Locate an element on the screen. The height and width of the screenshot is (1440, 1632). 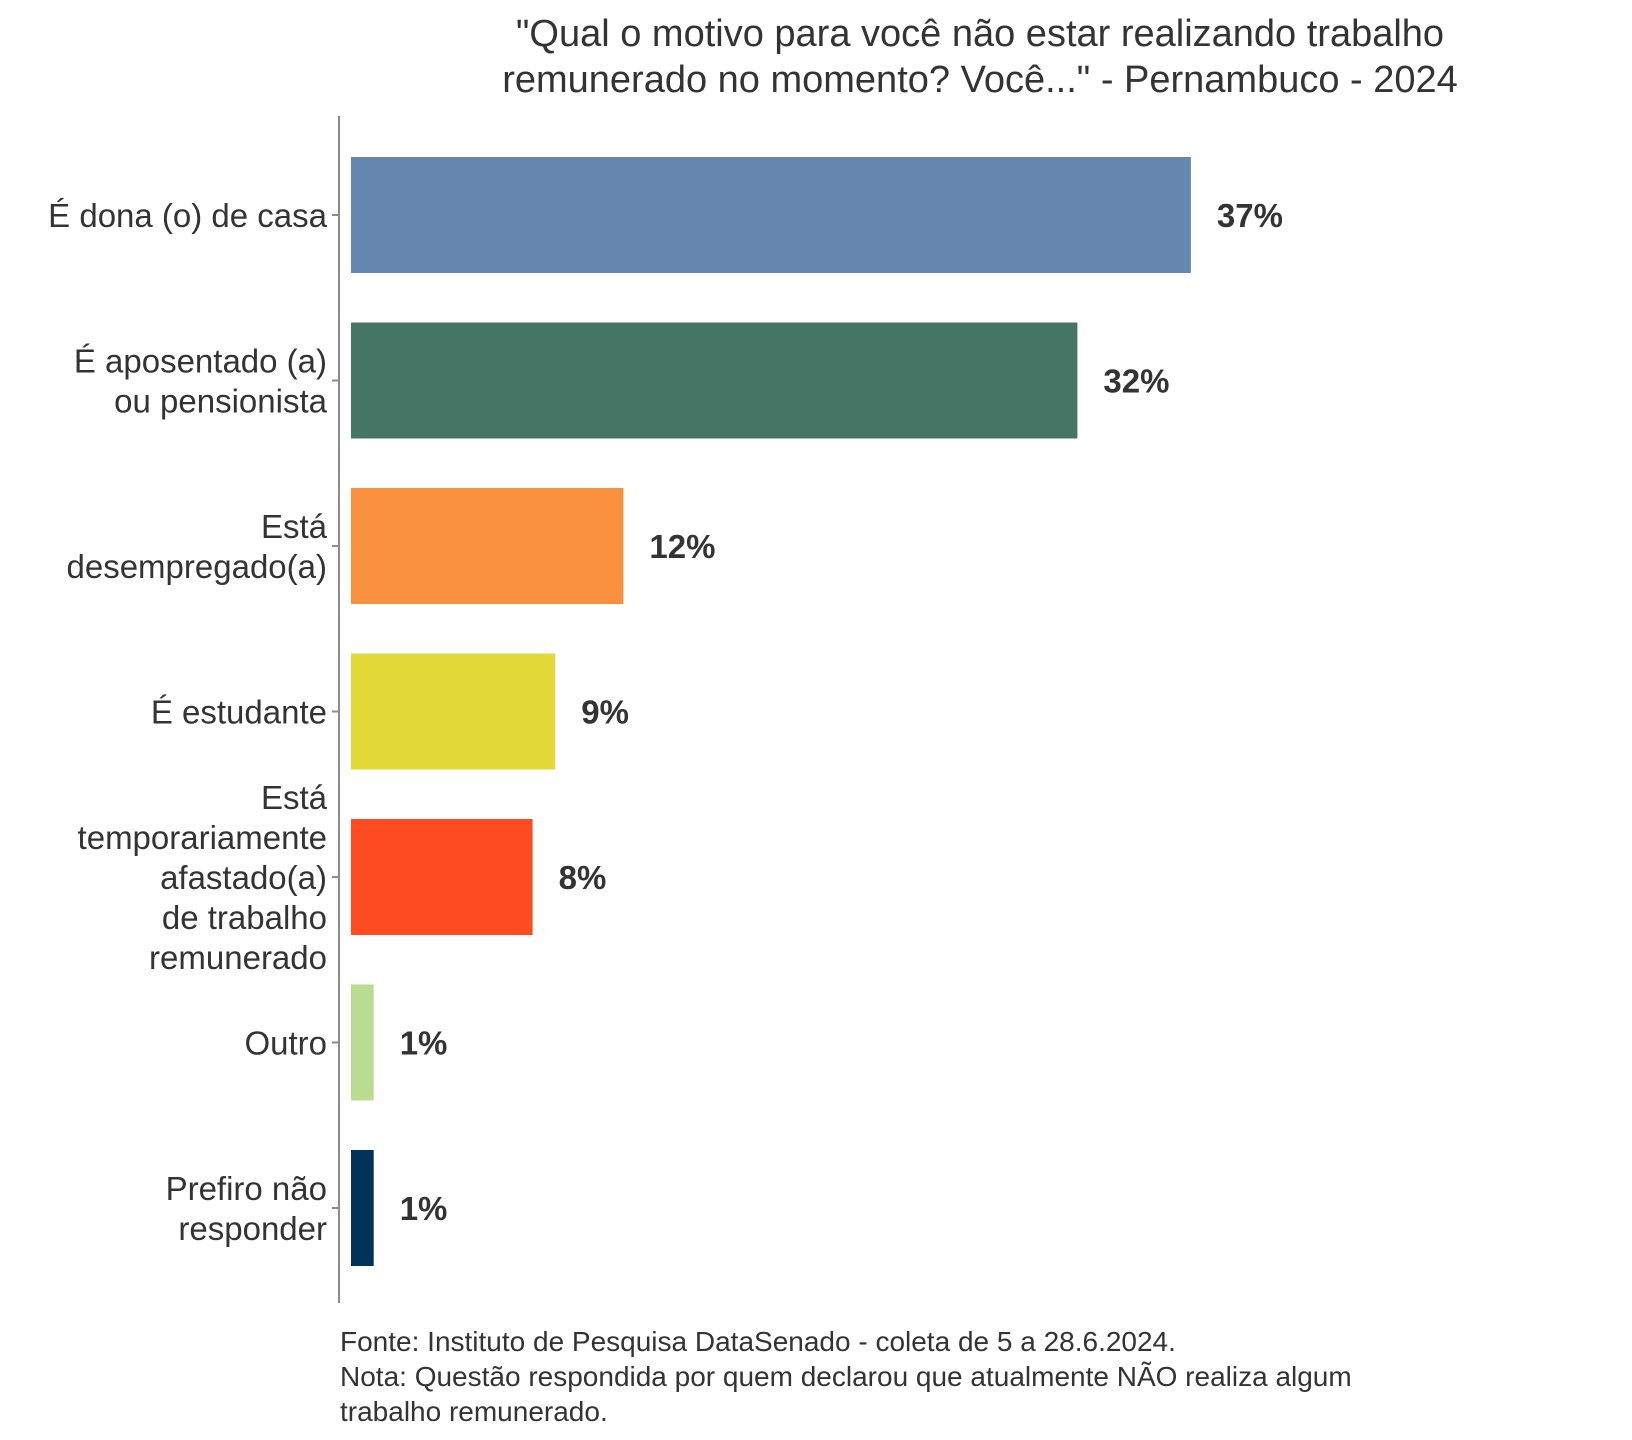
category-label-line: de trabalho is located at coordinates (244, 917).